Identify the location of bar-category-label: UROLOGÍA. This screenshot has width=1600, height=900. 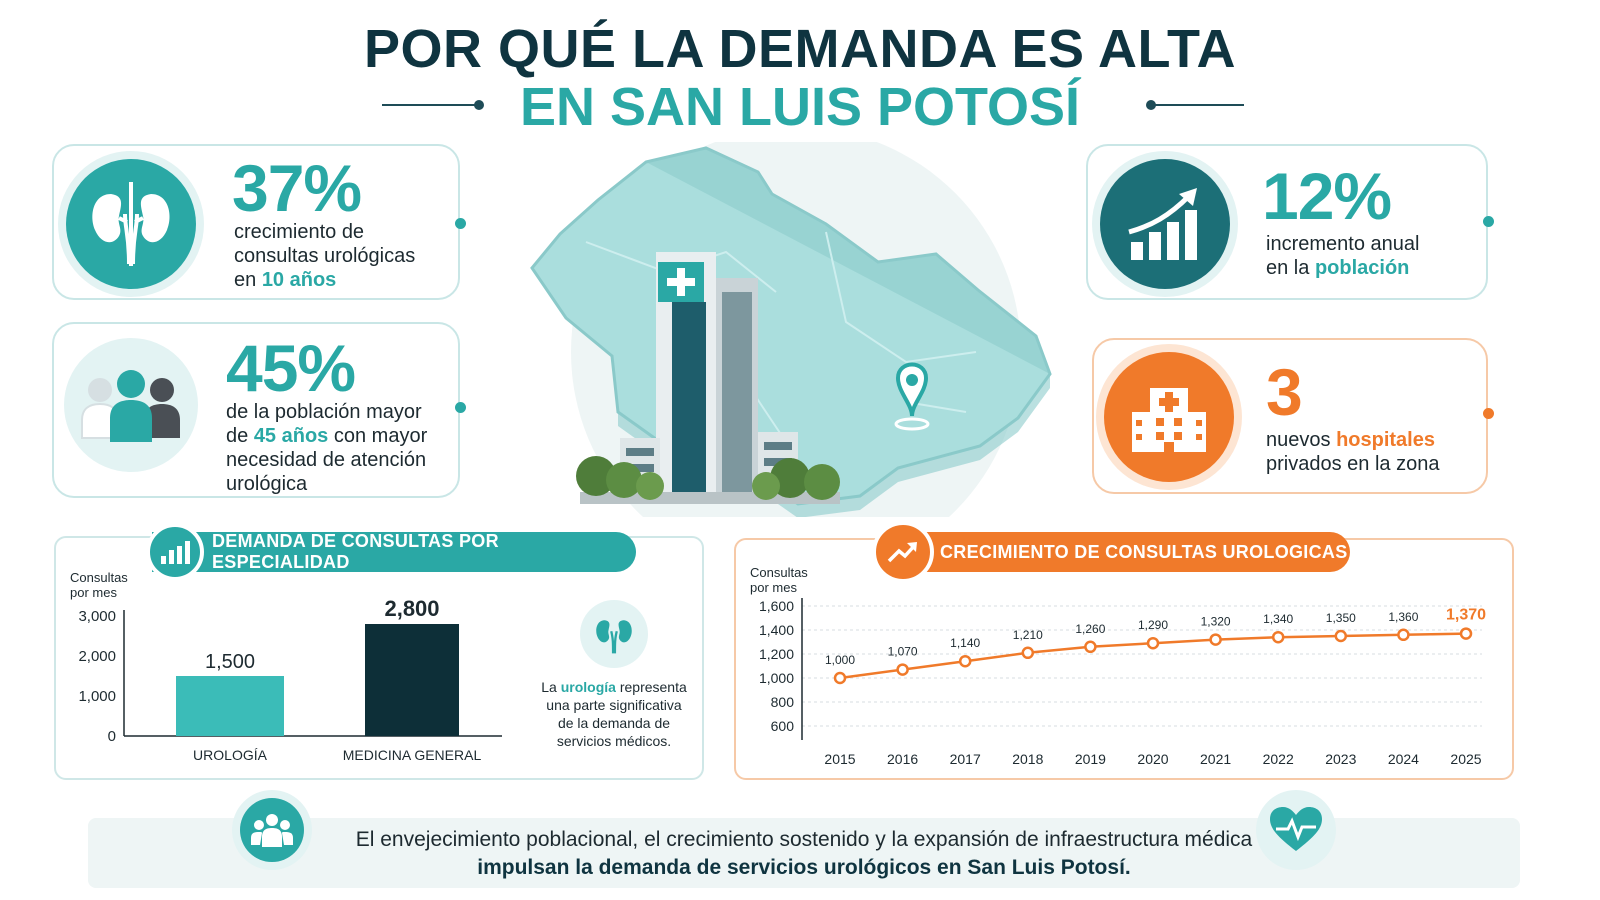
(230, 755).